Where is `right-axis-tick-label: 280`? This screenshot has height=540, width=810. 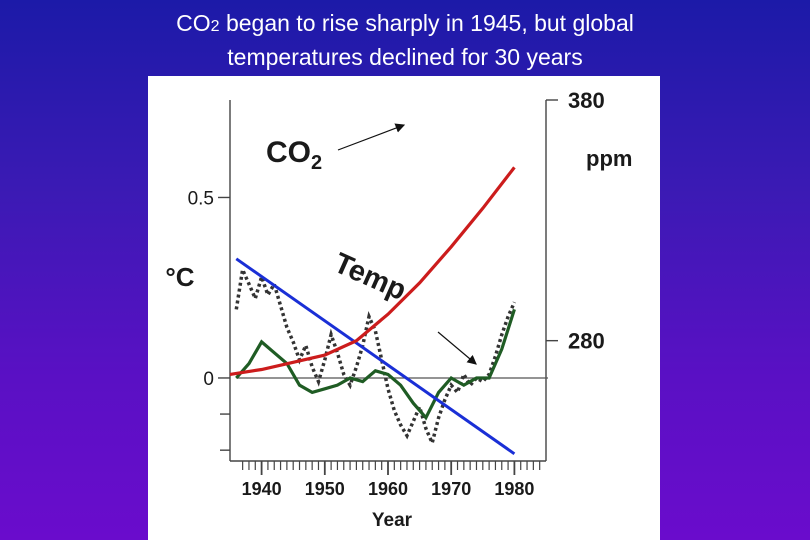 right-axis-tick-label: 280 is located at coordinates (586, 341).